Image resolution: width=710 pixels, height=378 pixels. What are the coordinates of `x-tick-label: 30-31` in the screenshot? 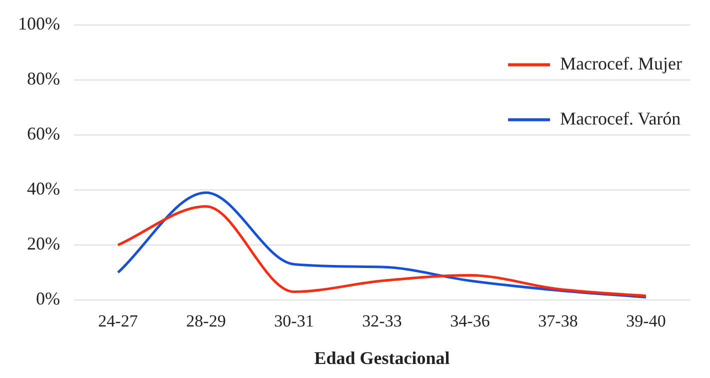 It's located at (294, 321).